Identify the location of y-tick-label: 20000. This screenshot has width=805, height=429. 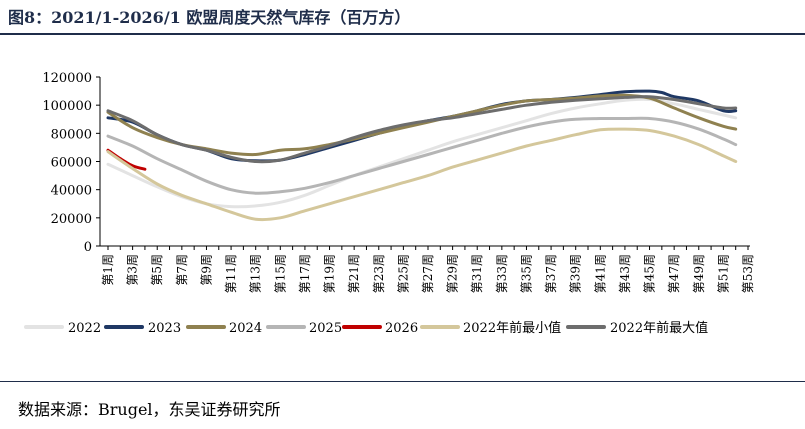
(71, 219).